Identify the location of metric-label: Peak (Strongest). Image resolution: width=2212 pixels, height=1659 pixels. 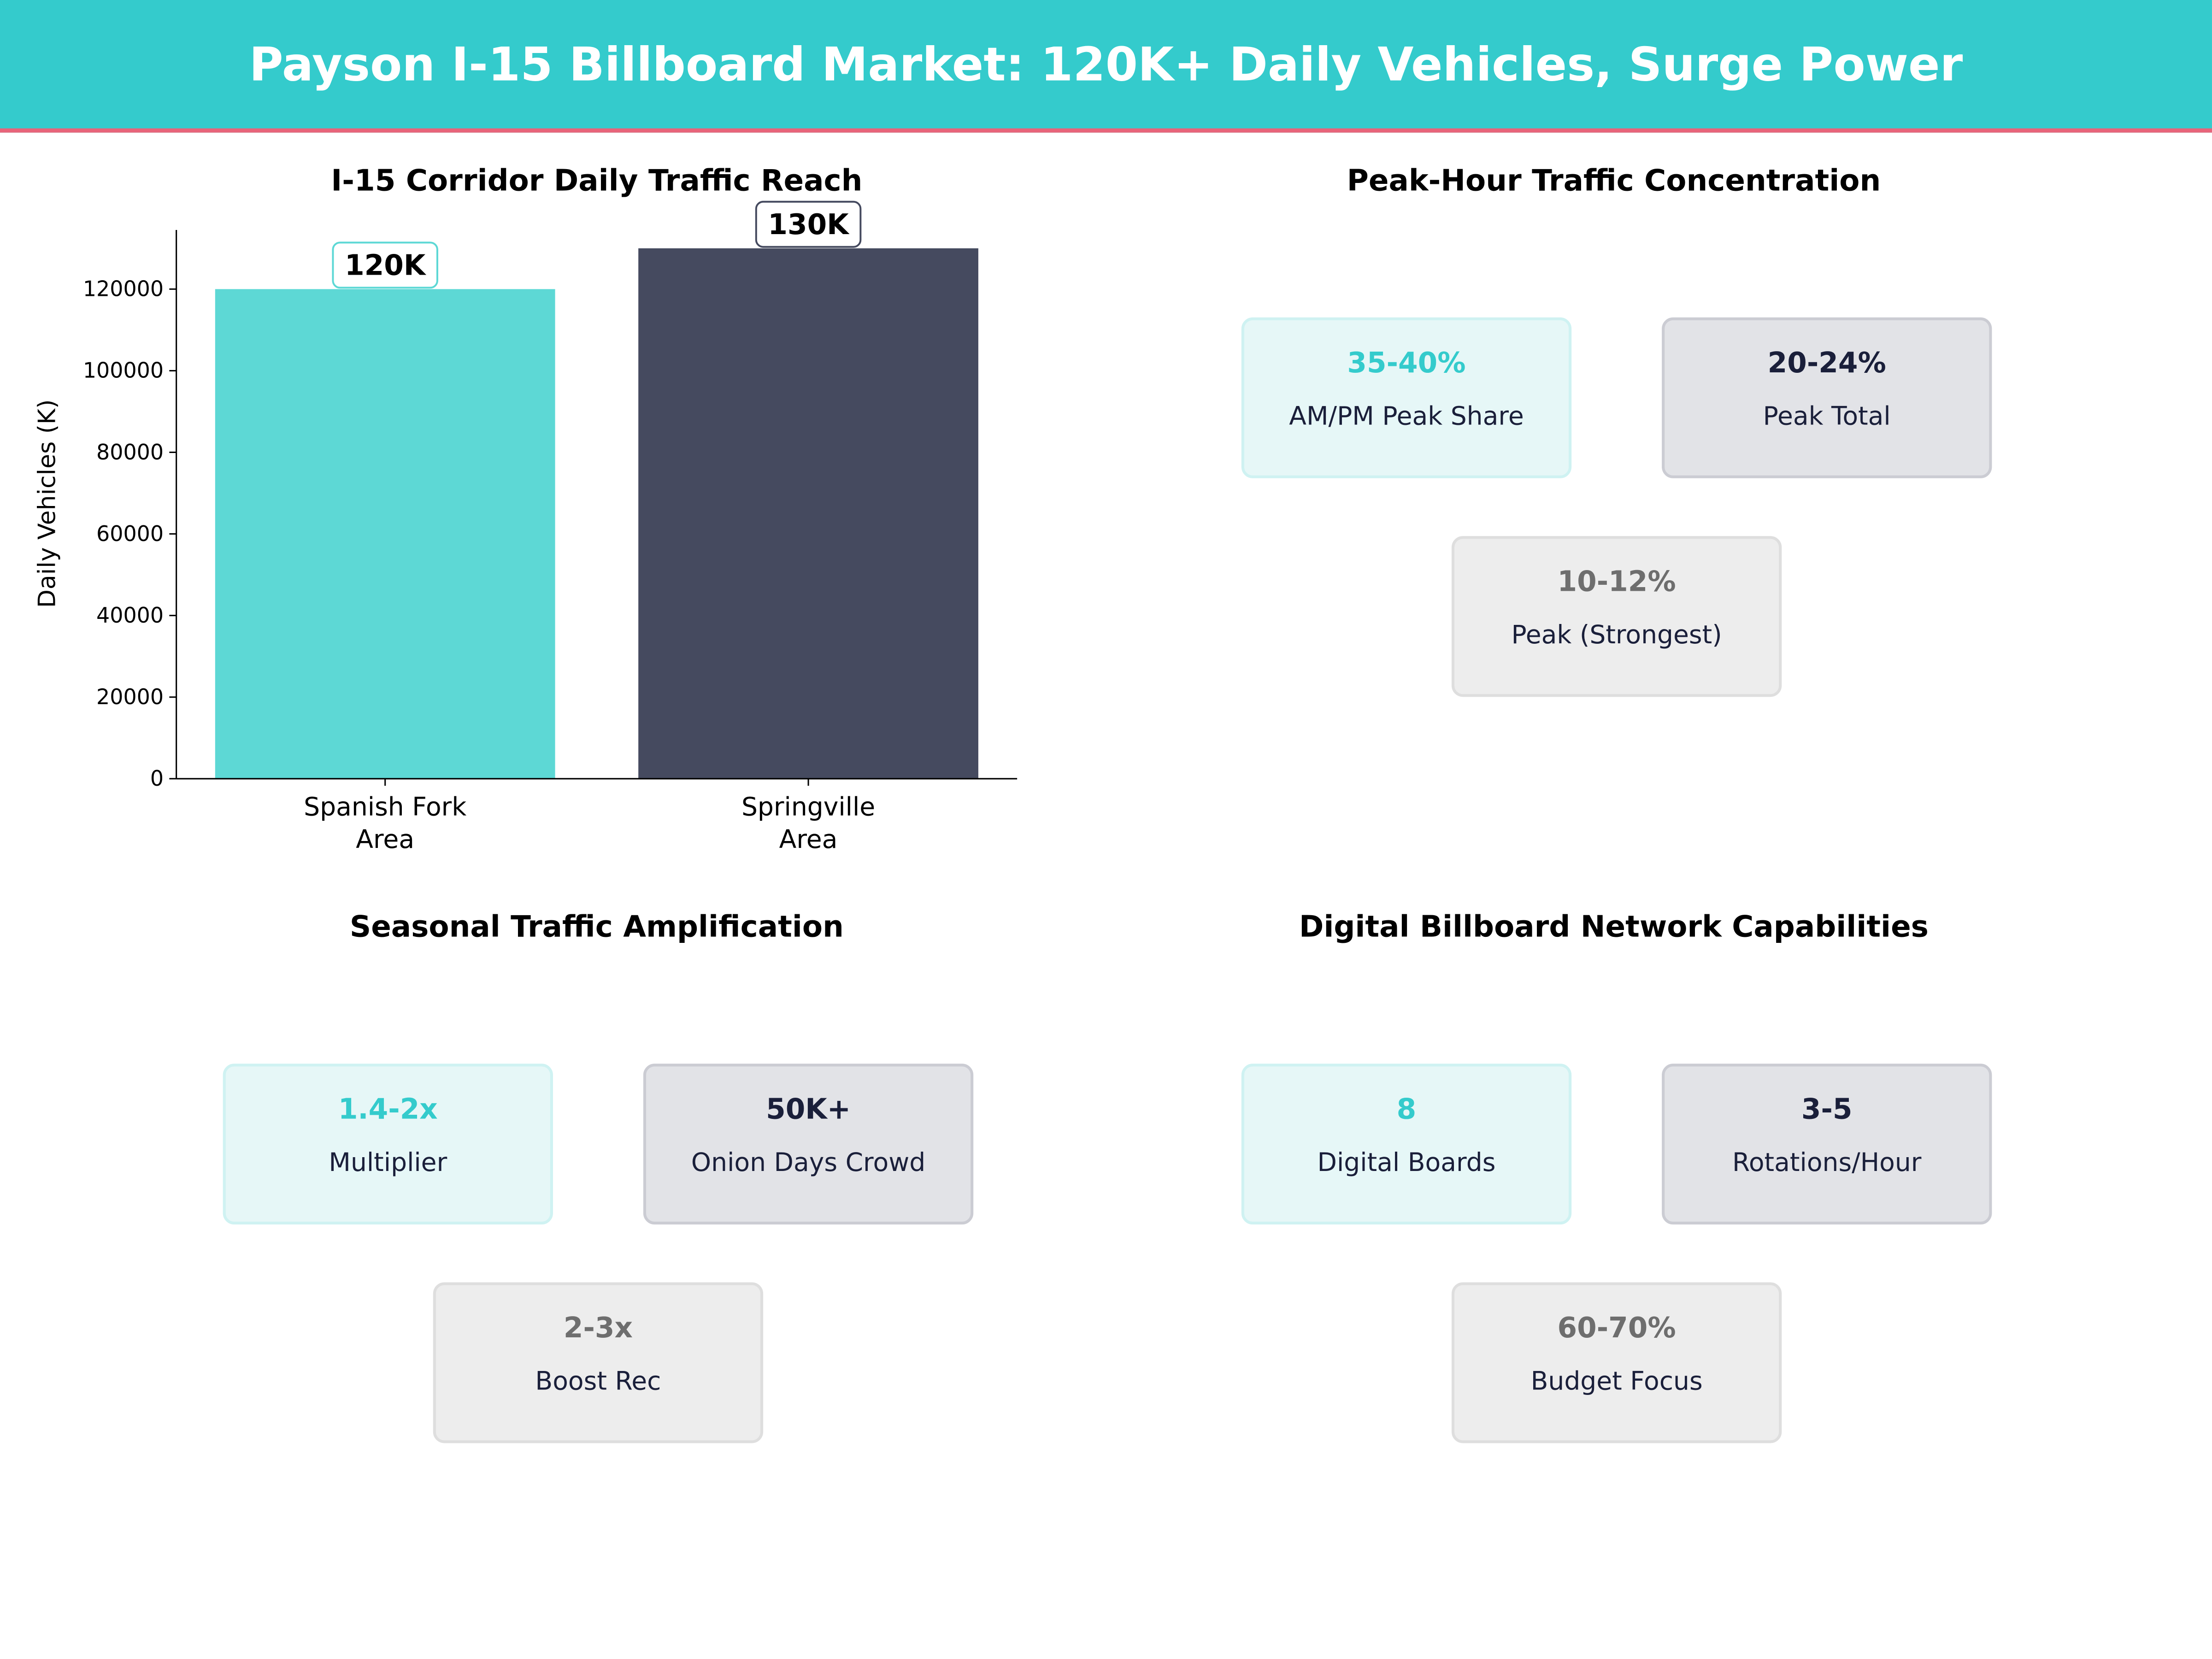
(1616, 635).